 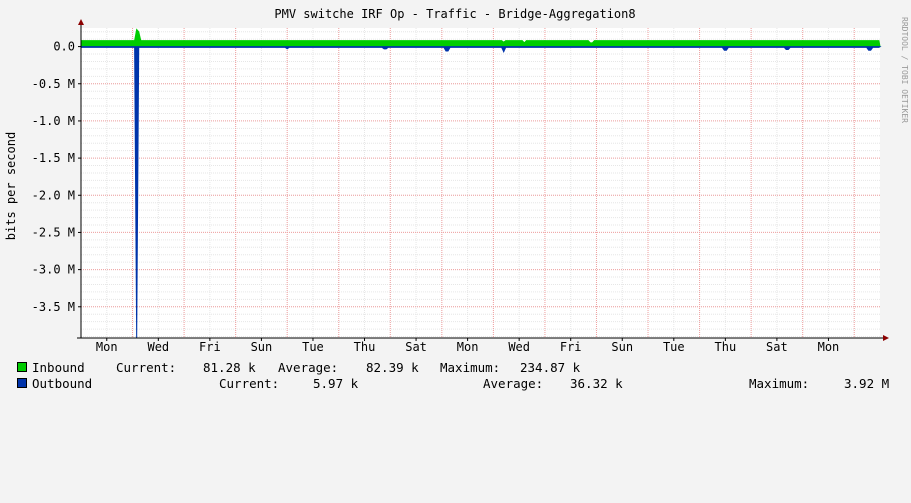 I want to click on inbound-maximum-value: 234.87 k, so click(x=550, y=367).